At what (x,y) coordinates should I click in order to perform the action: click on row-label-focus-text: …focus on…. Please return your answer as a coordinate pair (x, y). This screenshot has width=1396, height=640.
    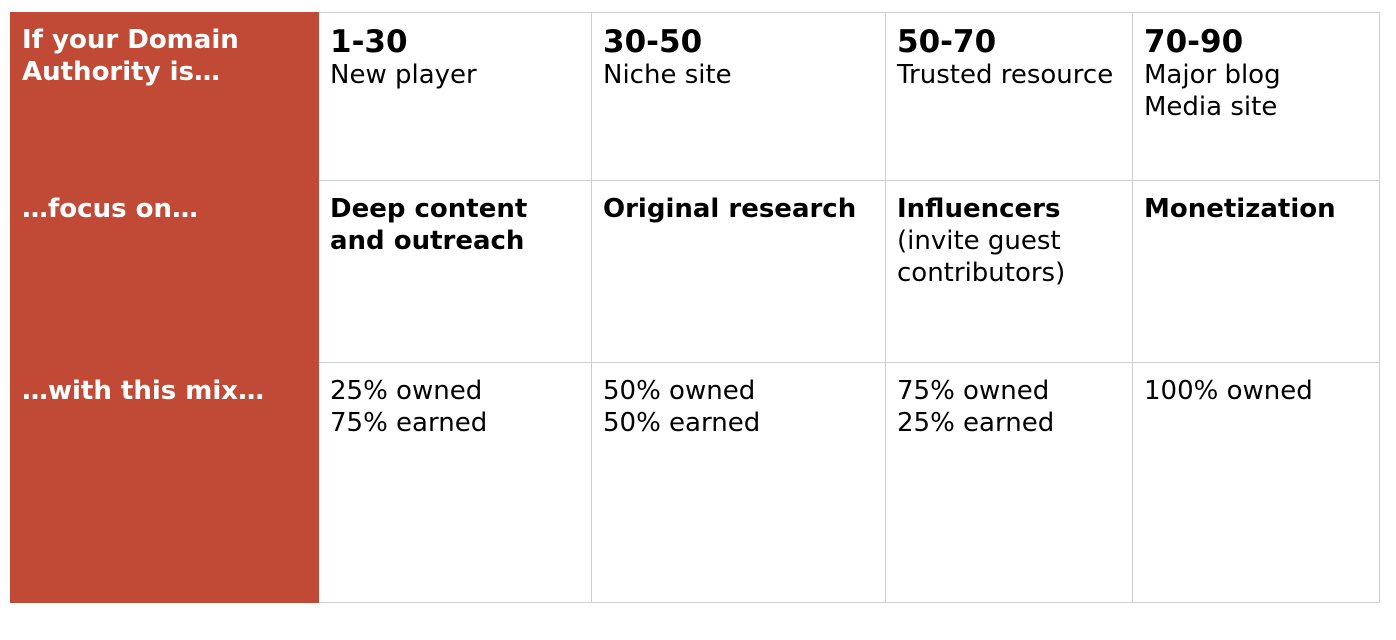
    Looking at the image, I should click on (110, 209).